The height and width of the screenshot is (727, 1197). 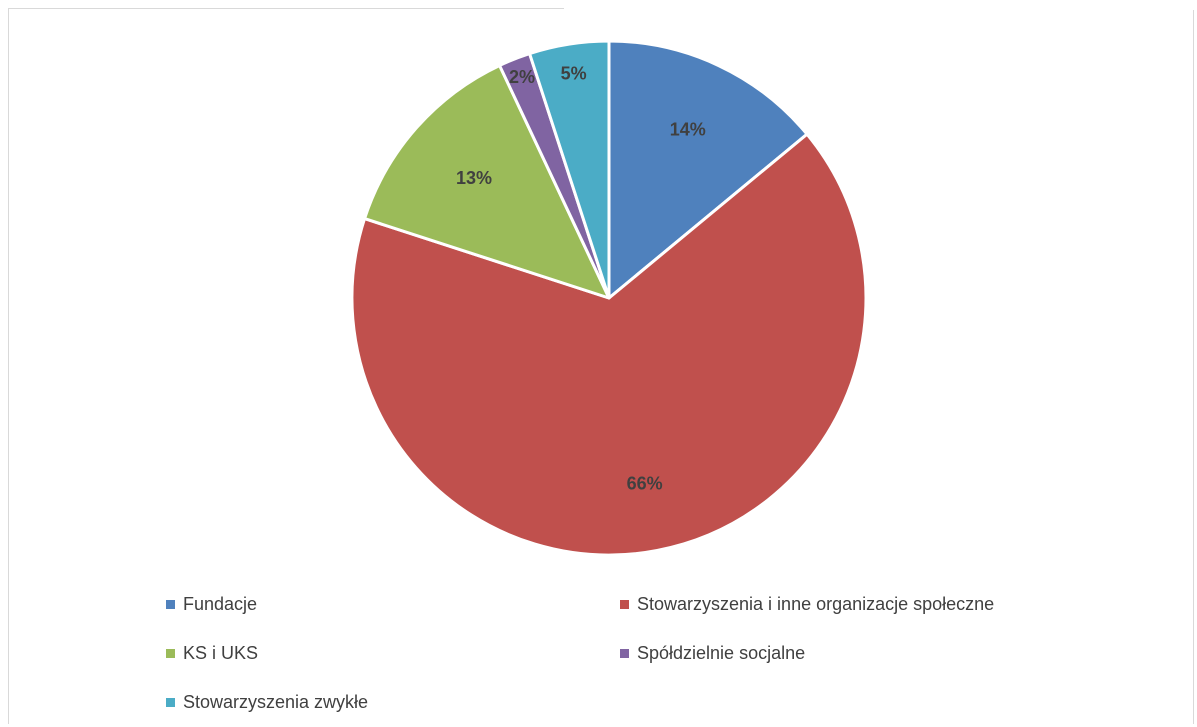 What do you see at coordinates (221, 653) in the screenshot?
I see `legend-label: KS i UKS` at bounding box center [221, 653].